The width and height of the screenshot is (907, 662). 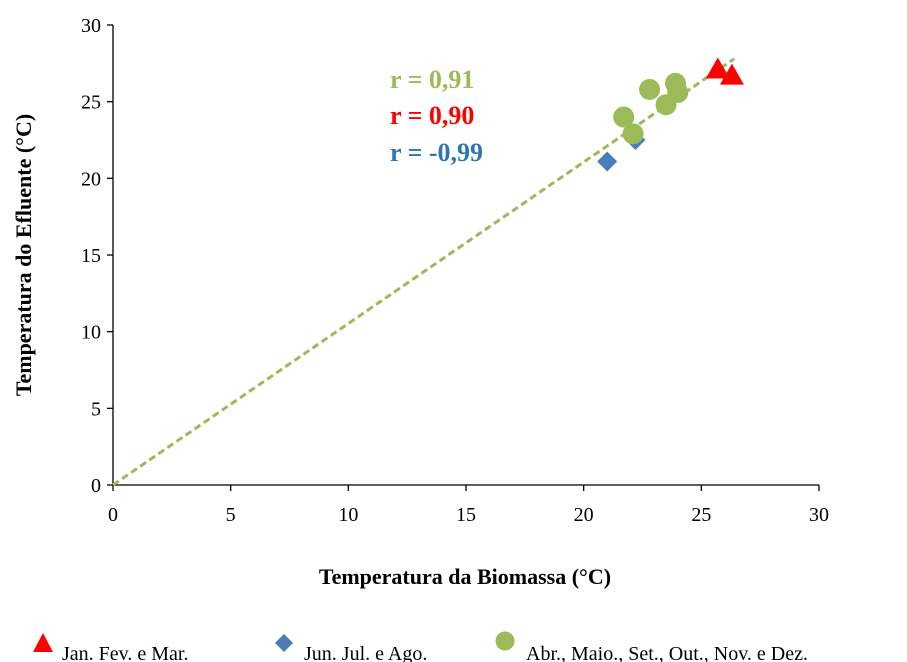 I want to click on legend-label-jun-jul-ago: Jun. Jul. e Ago., so click(x=365, y=652).